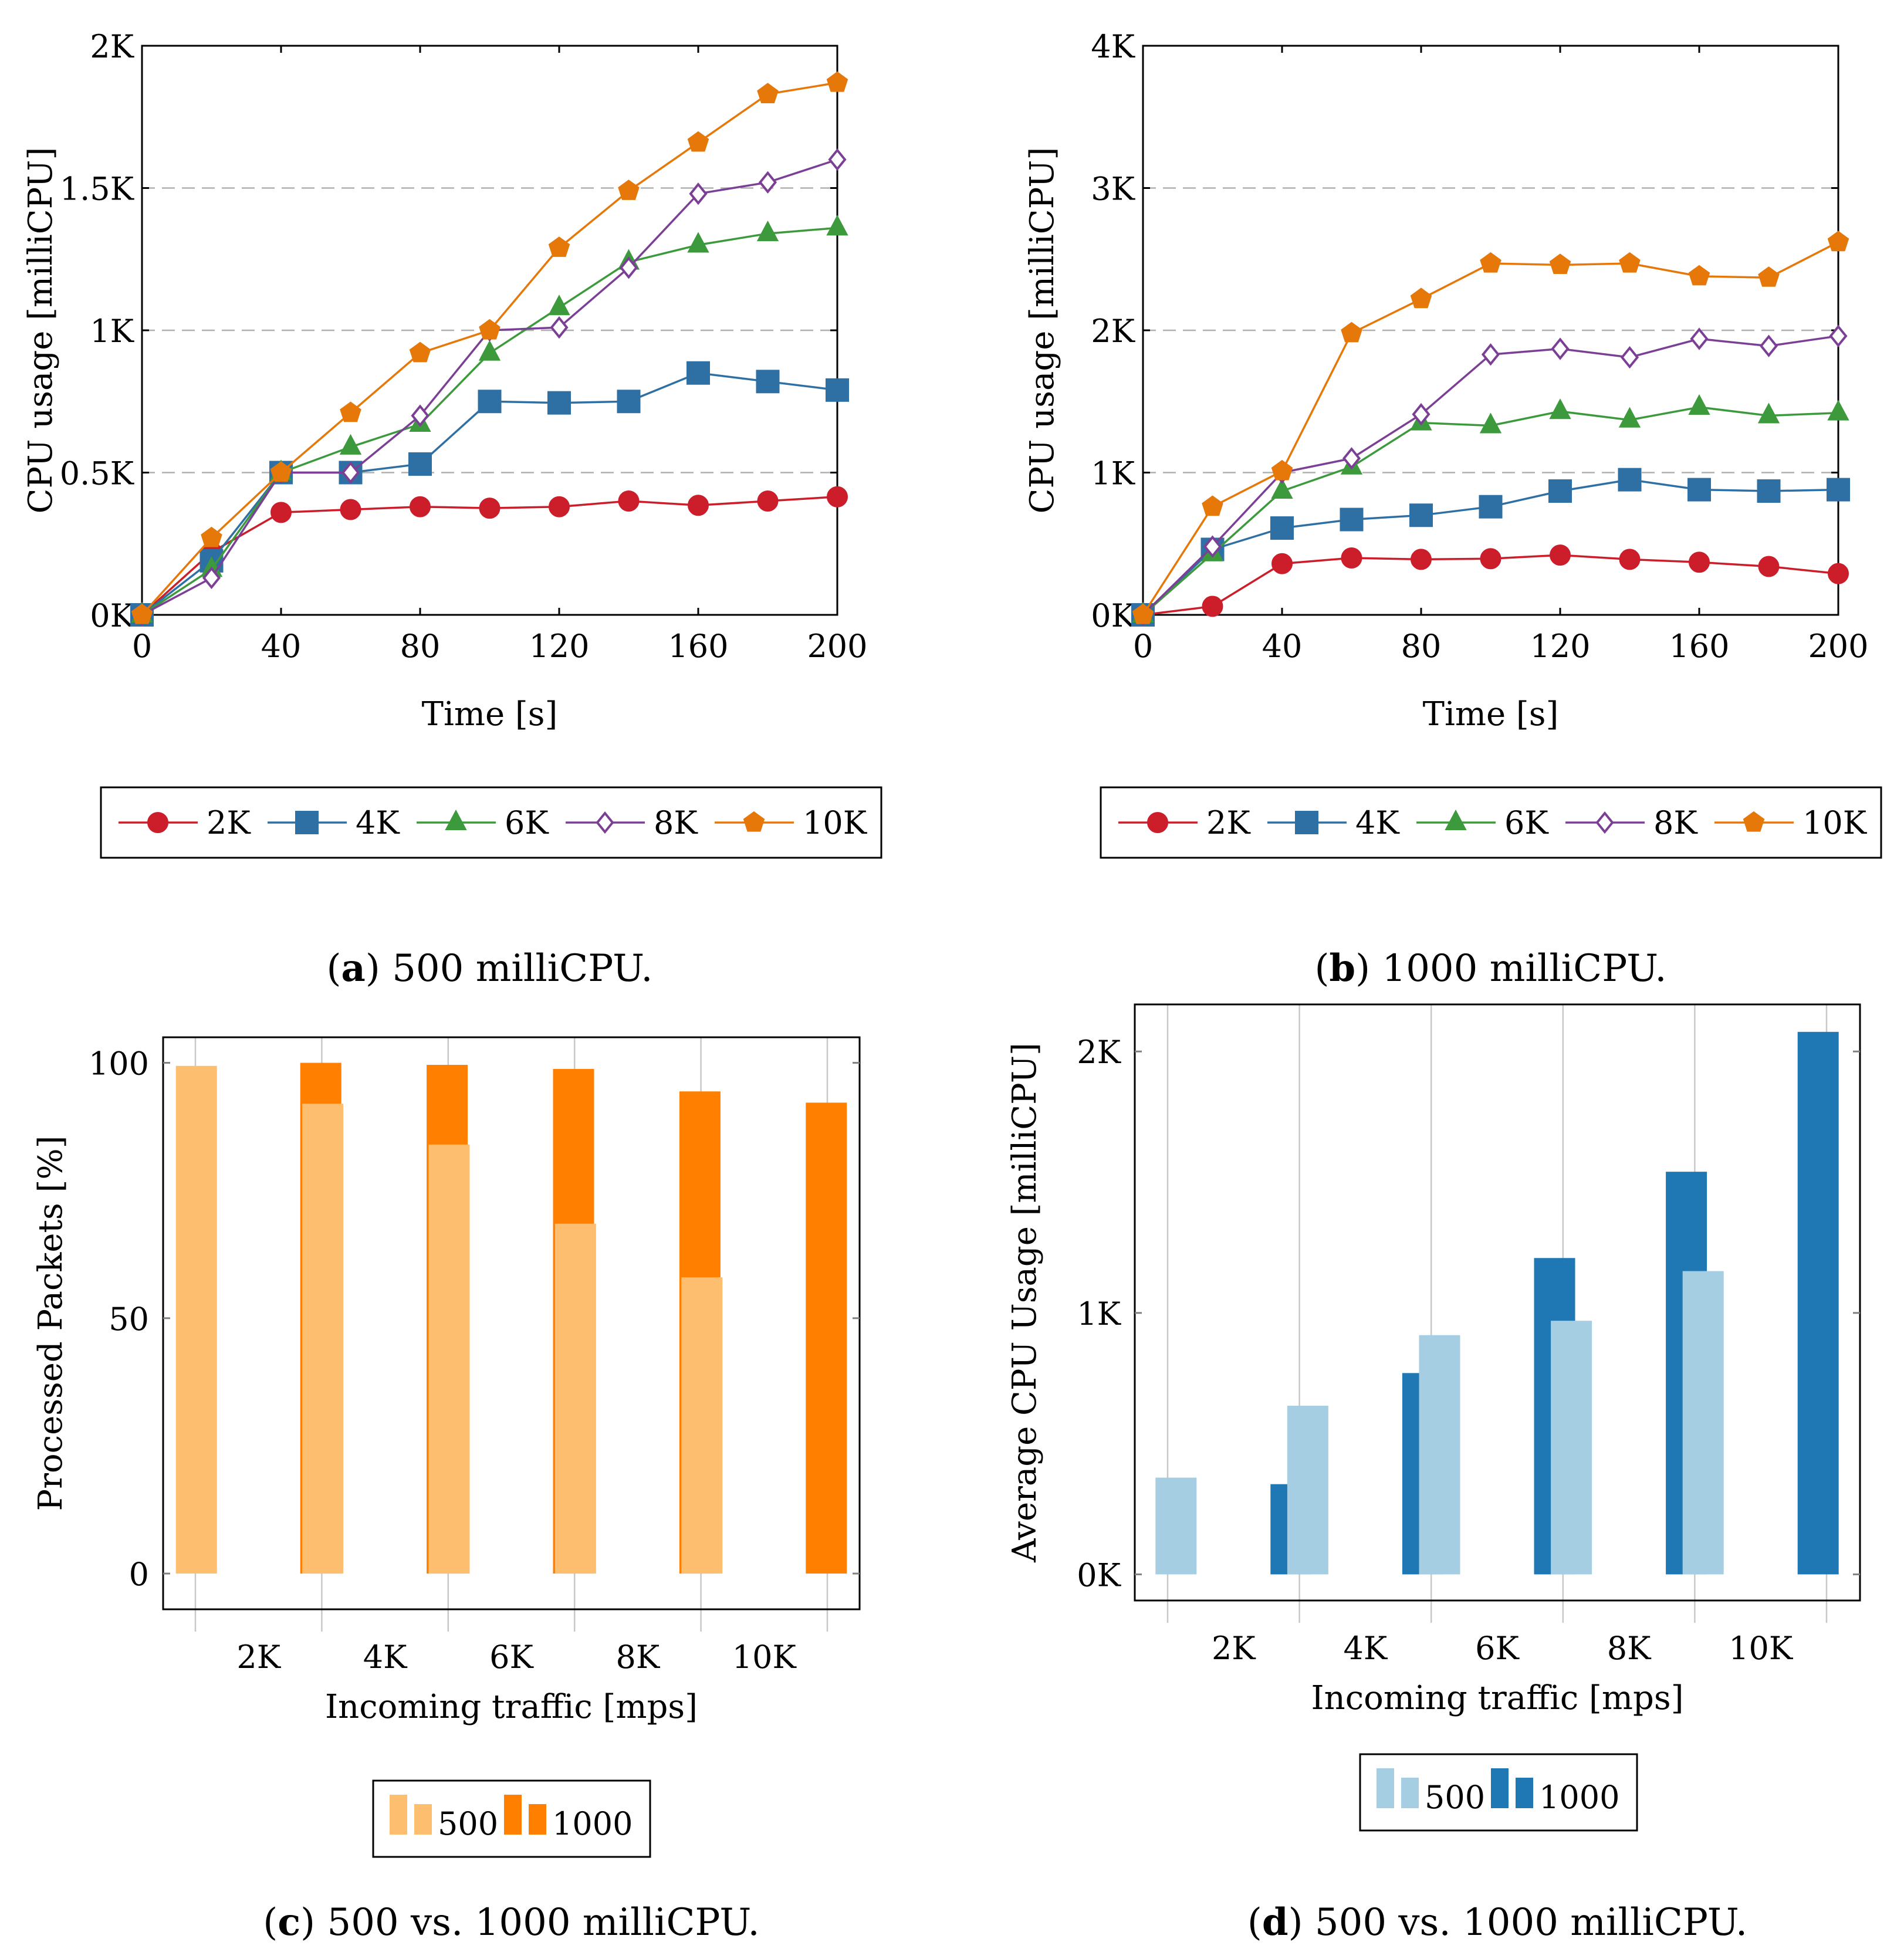 The height and width of the screenshot is (1949, 1904). What do you see at coordinates (1306, 822) in the screenshot?
I see `legend-marker-4K` at bounding box center [1306, 822].